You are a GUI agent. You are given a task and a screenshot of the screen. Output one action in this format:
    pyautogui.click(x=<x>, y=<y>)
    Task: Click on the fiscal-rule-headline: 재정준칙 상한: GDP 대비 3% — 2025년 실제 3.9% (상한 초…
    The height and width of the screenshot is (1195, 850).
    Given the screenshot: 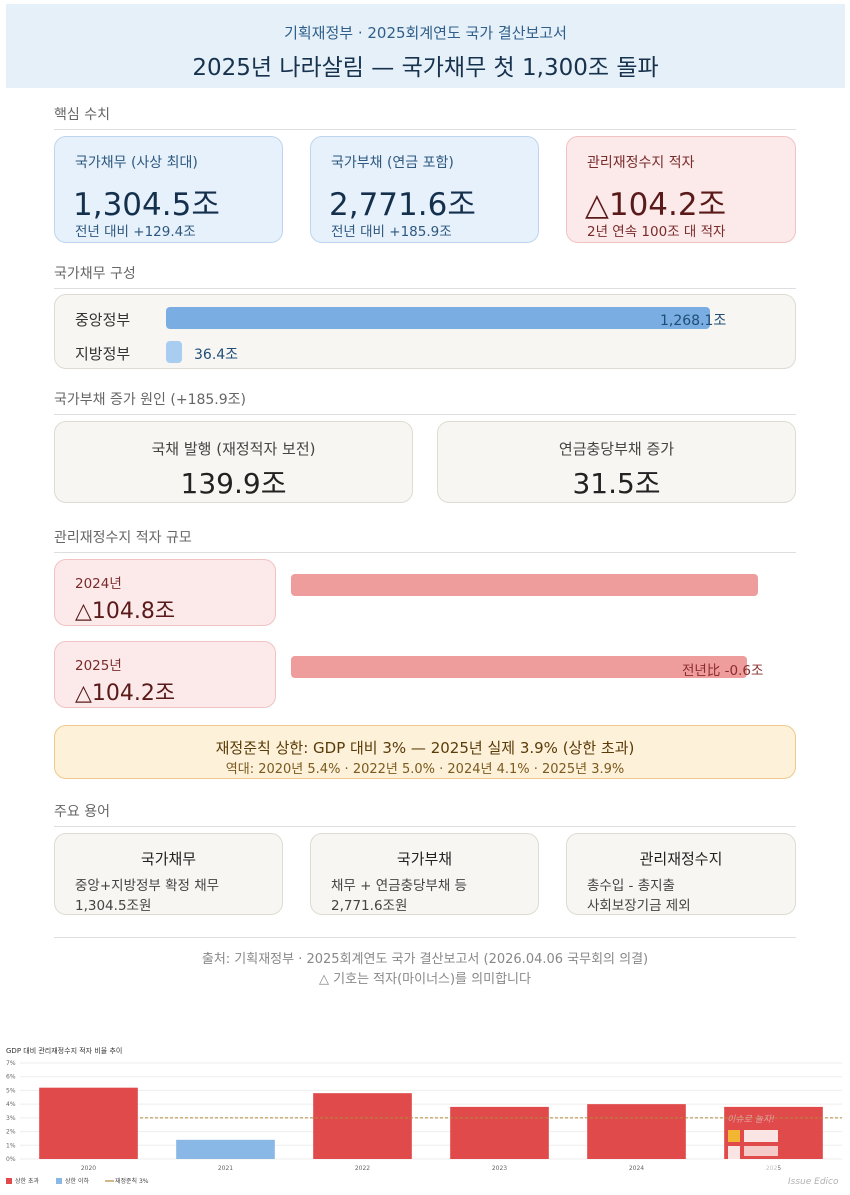 What is the action you would take?
    pyautogui.click(x=425, y=748)
    